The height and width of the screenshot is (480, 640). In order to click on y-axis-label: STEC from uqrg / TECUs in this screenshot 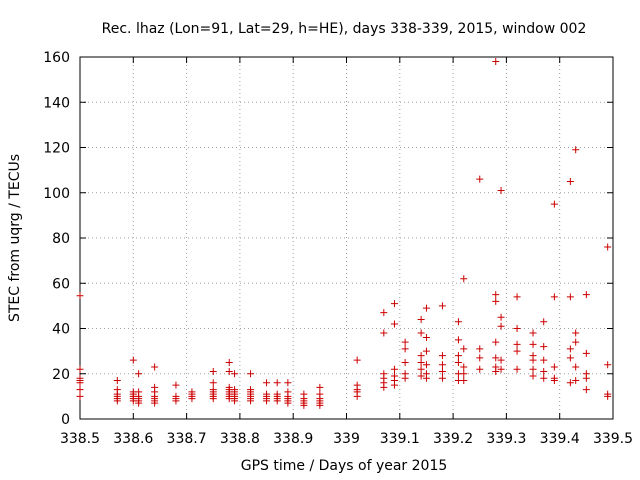, I will do `click(15, 238)`.